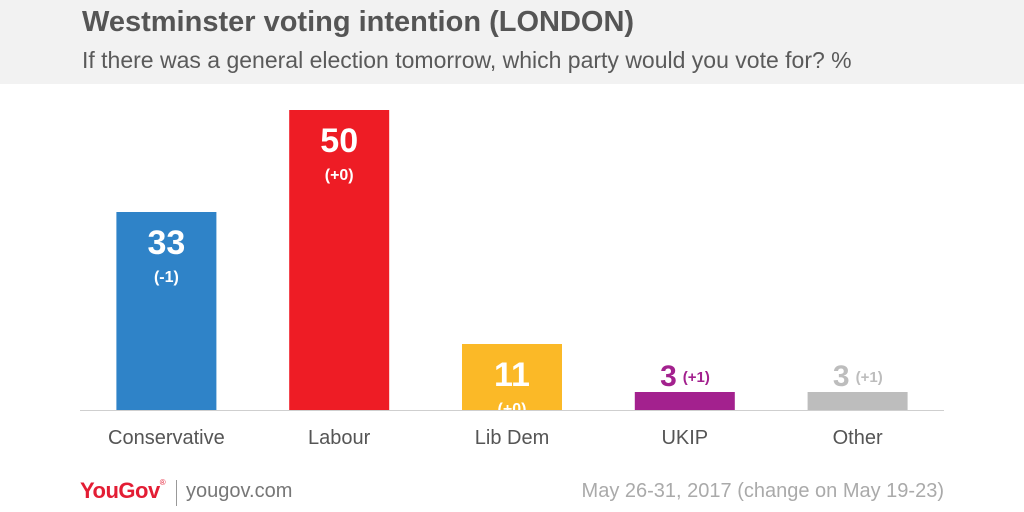  I want to click on change-label-labour: (+0), so click(339, 175).